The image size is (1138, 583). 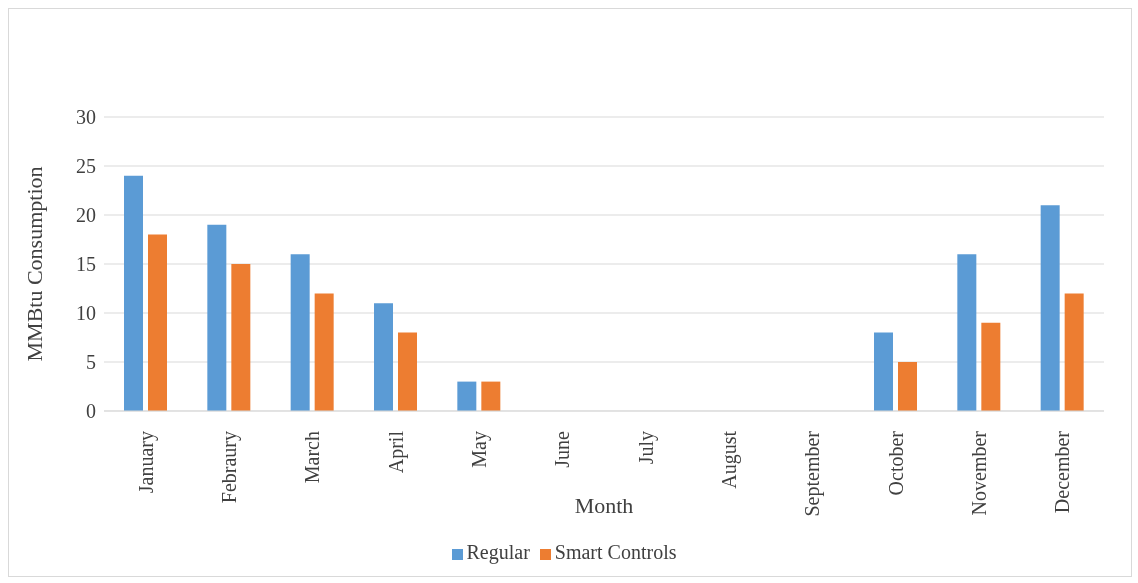 I want to click on x-tick-label: July, so click(x=646, y=448).